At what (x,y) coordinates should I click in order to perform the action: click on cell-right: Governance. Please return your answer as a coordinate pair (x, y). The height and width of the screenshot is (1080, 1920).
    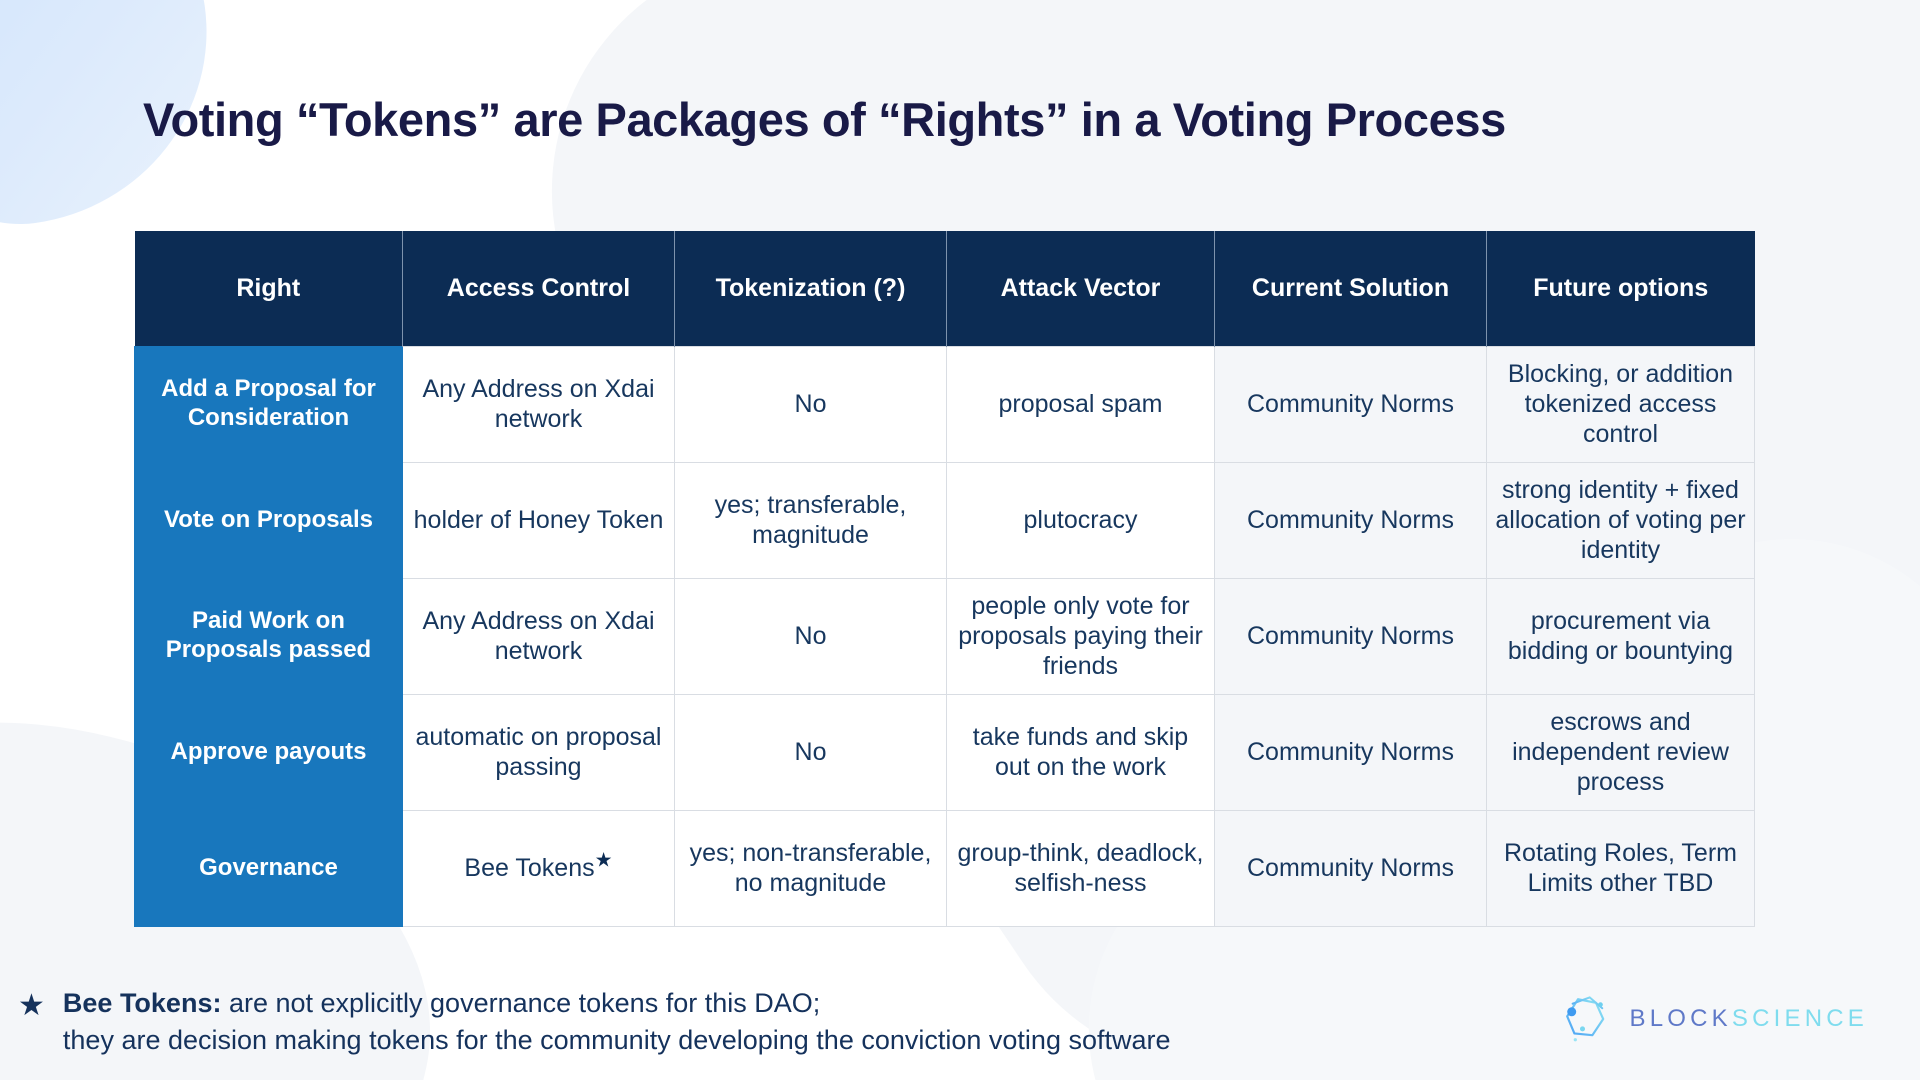
    Looking at the image, I should click on (268, 868).